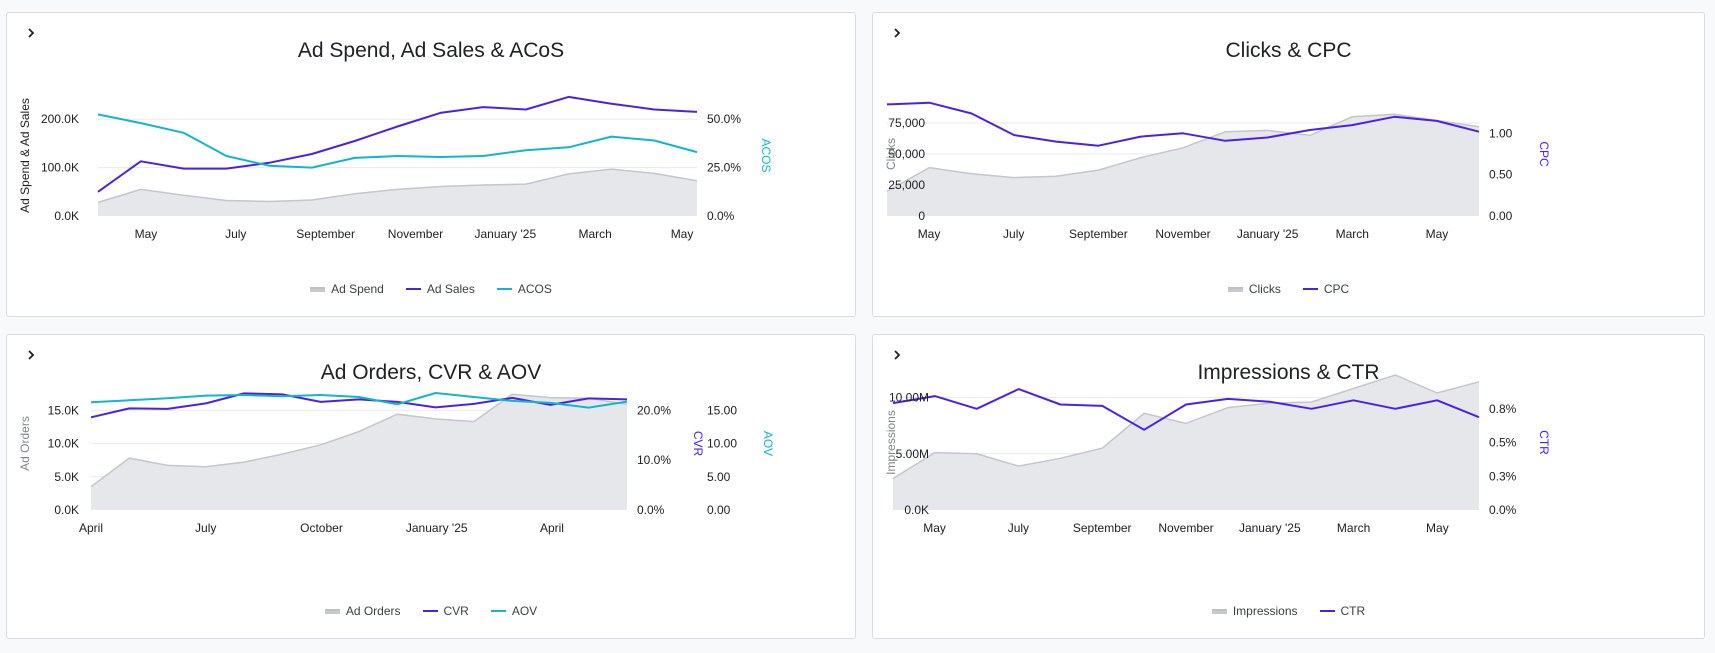  I want to click on chart-title: Ad Orders, CVR & AOV, so click(431, 372).